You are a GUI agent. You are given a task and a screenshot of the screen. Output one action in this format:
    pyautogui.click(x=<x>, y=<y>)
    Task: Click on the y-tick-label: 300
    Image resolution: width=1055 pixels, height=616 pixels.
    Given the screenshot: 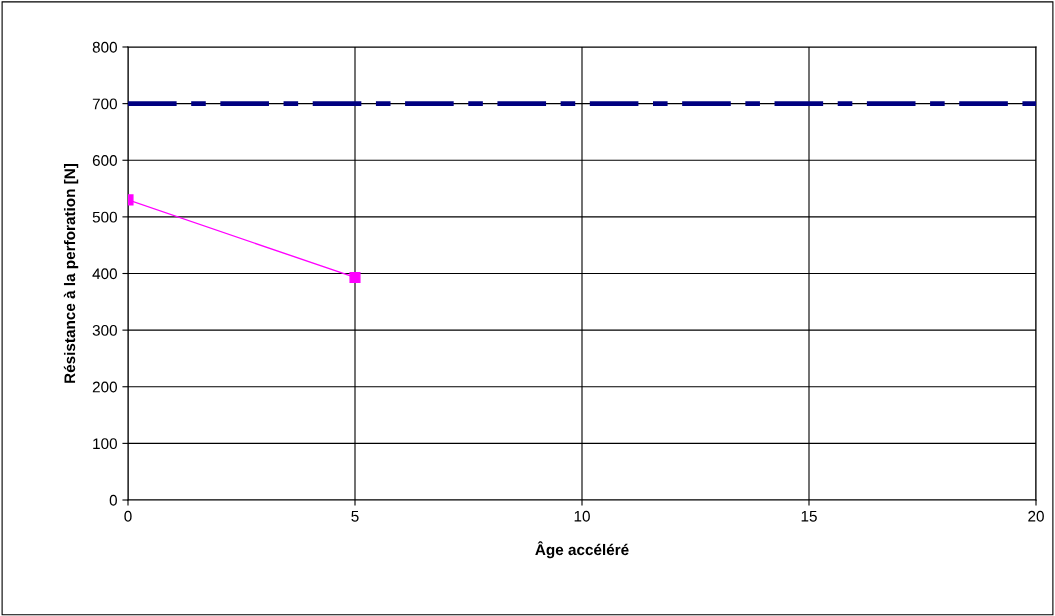 What is the action you would take?
    pyautogui.click(x=104, y=330)
    